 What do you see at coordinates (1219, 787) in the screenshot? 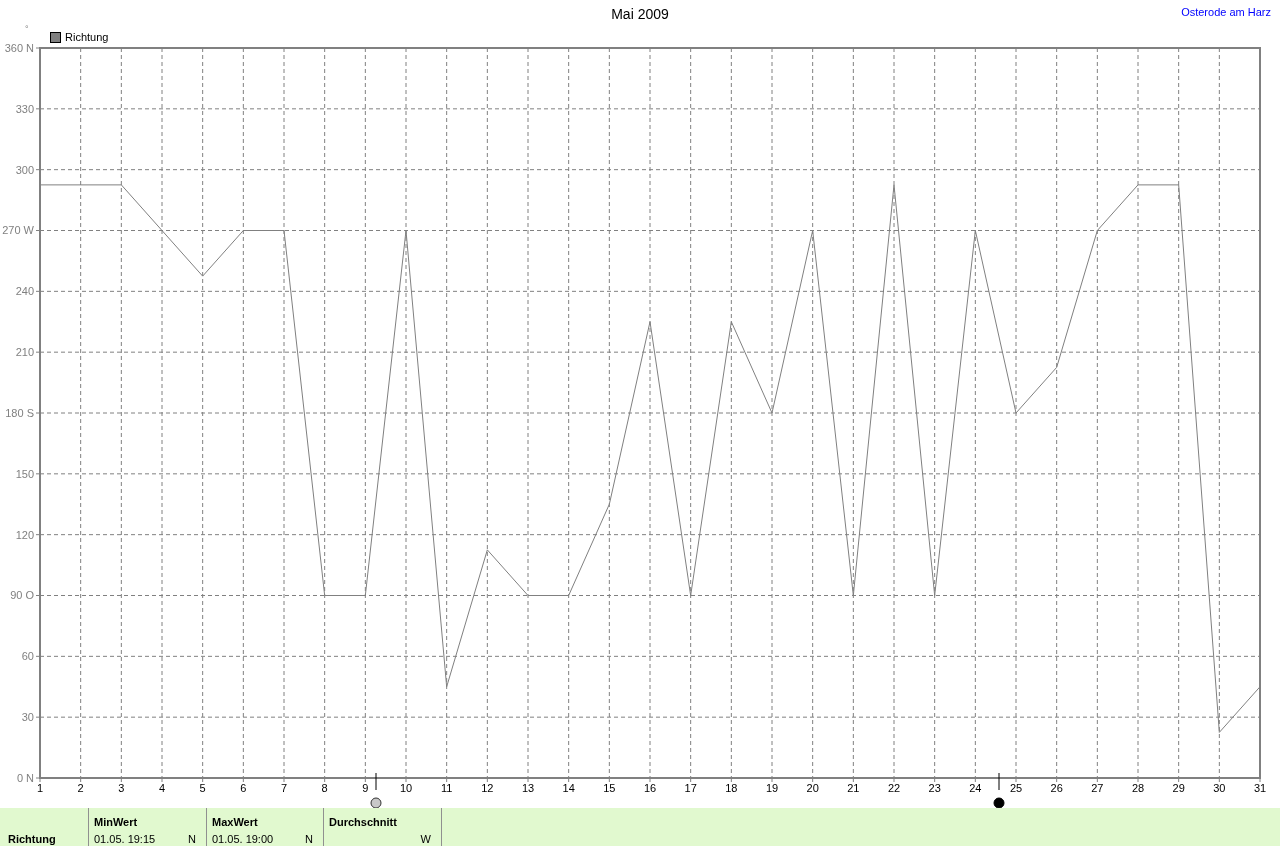
I see `x-tick-label: 30` at bounding box center [1219, 787].